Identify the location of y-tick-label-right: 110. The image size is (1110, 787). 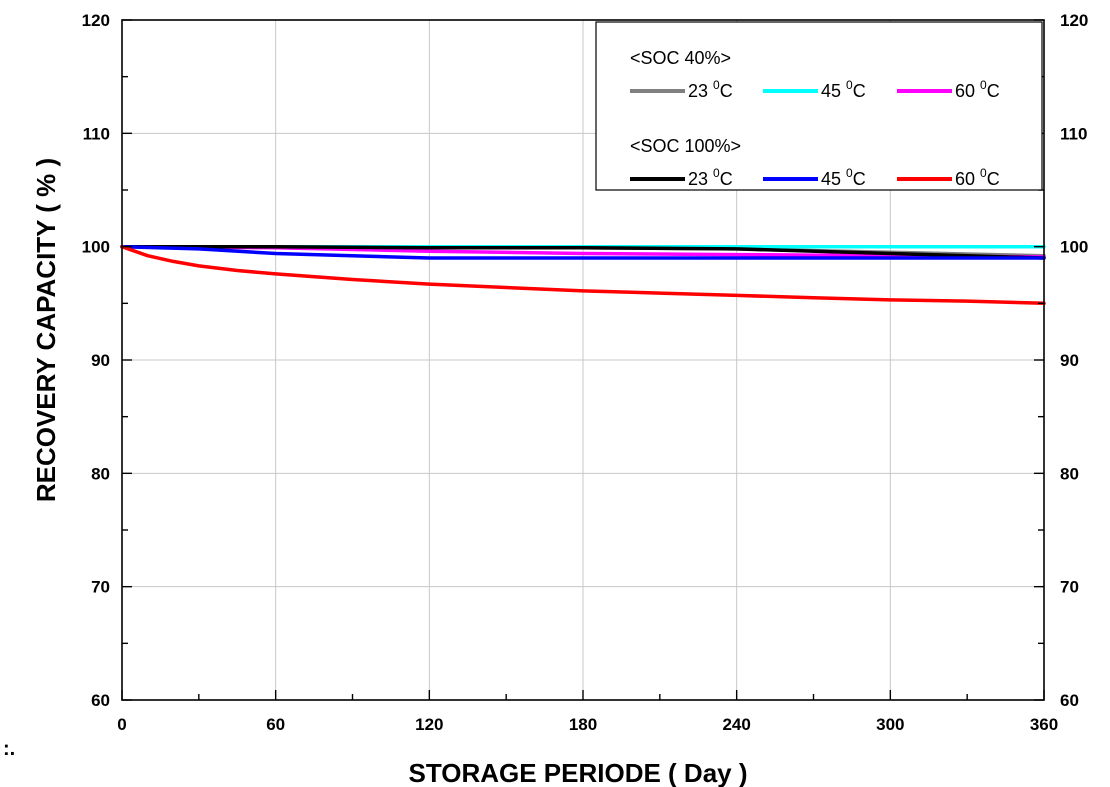
(1073, 133).